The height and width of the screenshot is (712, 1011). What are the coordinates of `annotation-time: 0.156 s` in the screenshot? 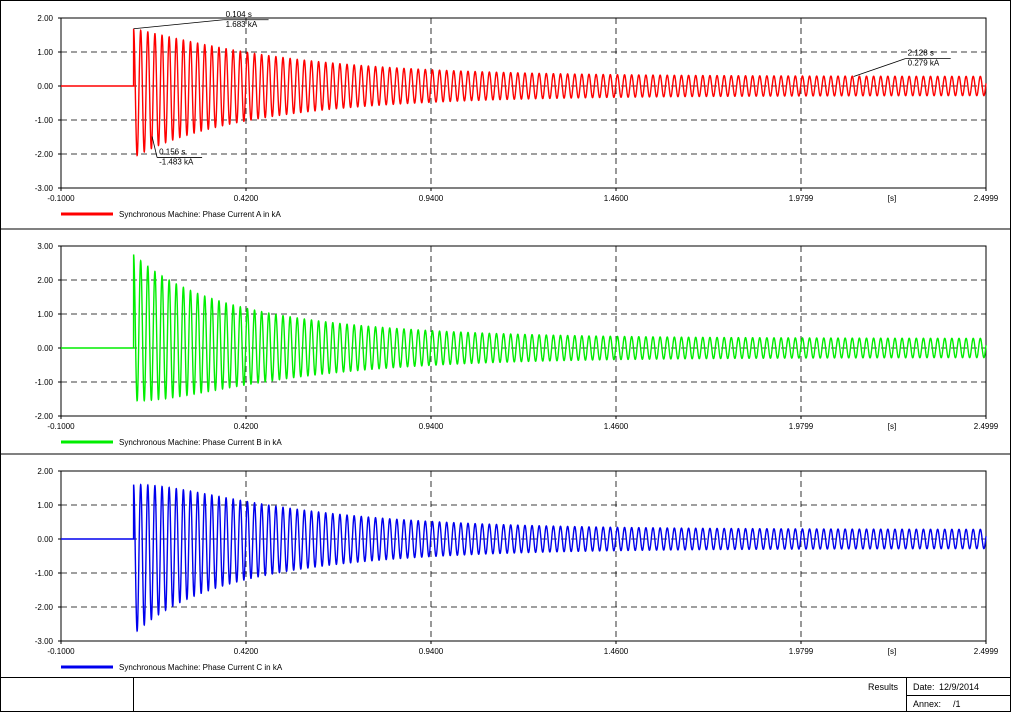 It's located at (172, 151).